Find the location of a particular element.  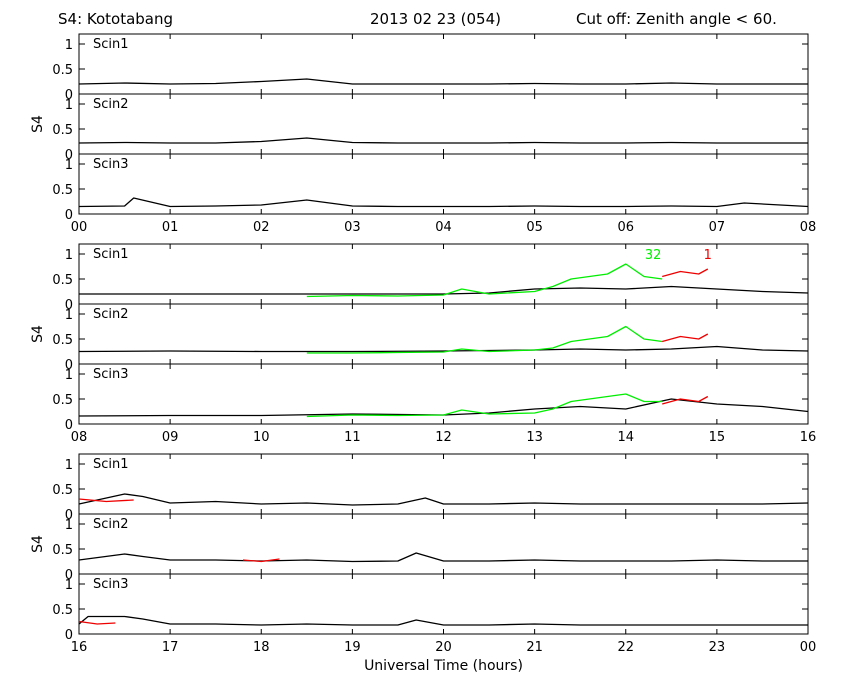

x-tick-label: 18 is located at coordinates (261, 647).